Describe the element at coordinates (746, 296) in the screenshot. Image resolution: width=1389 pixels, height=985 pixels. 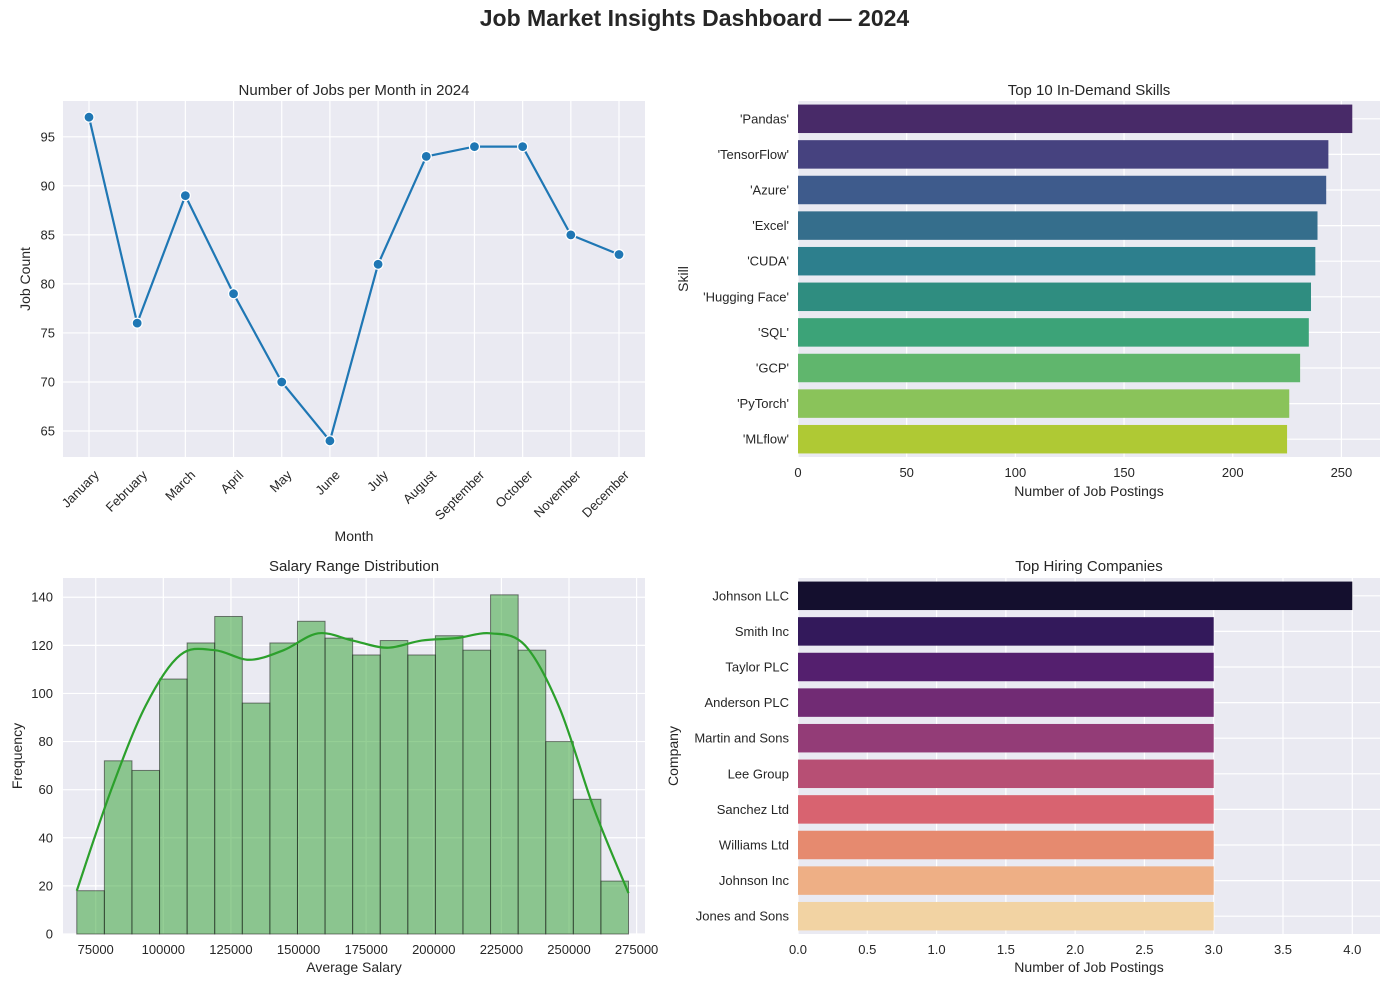
I see `y-tick-label: 'Hugging Face'` at that location.